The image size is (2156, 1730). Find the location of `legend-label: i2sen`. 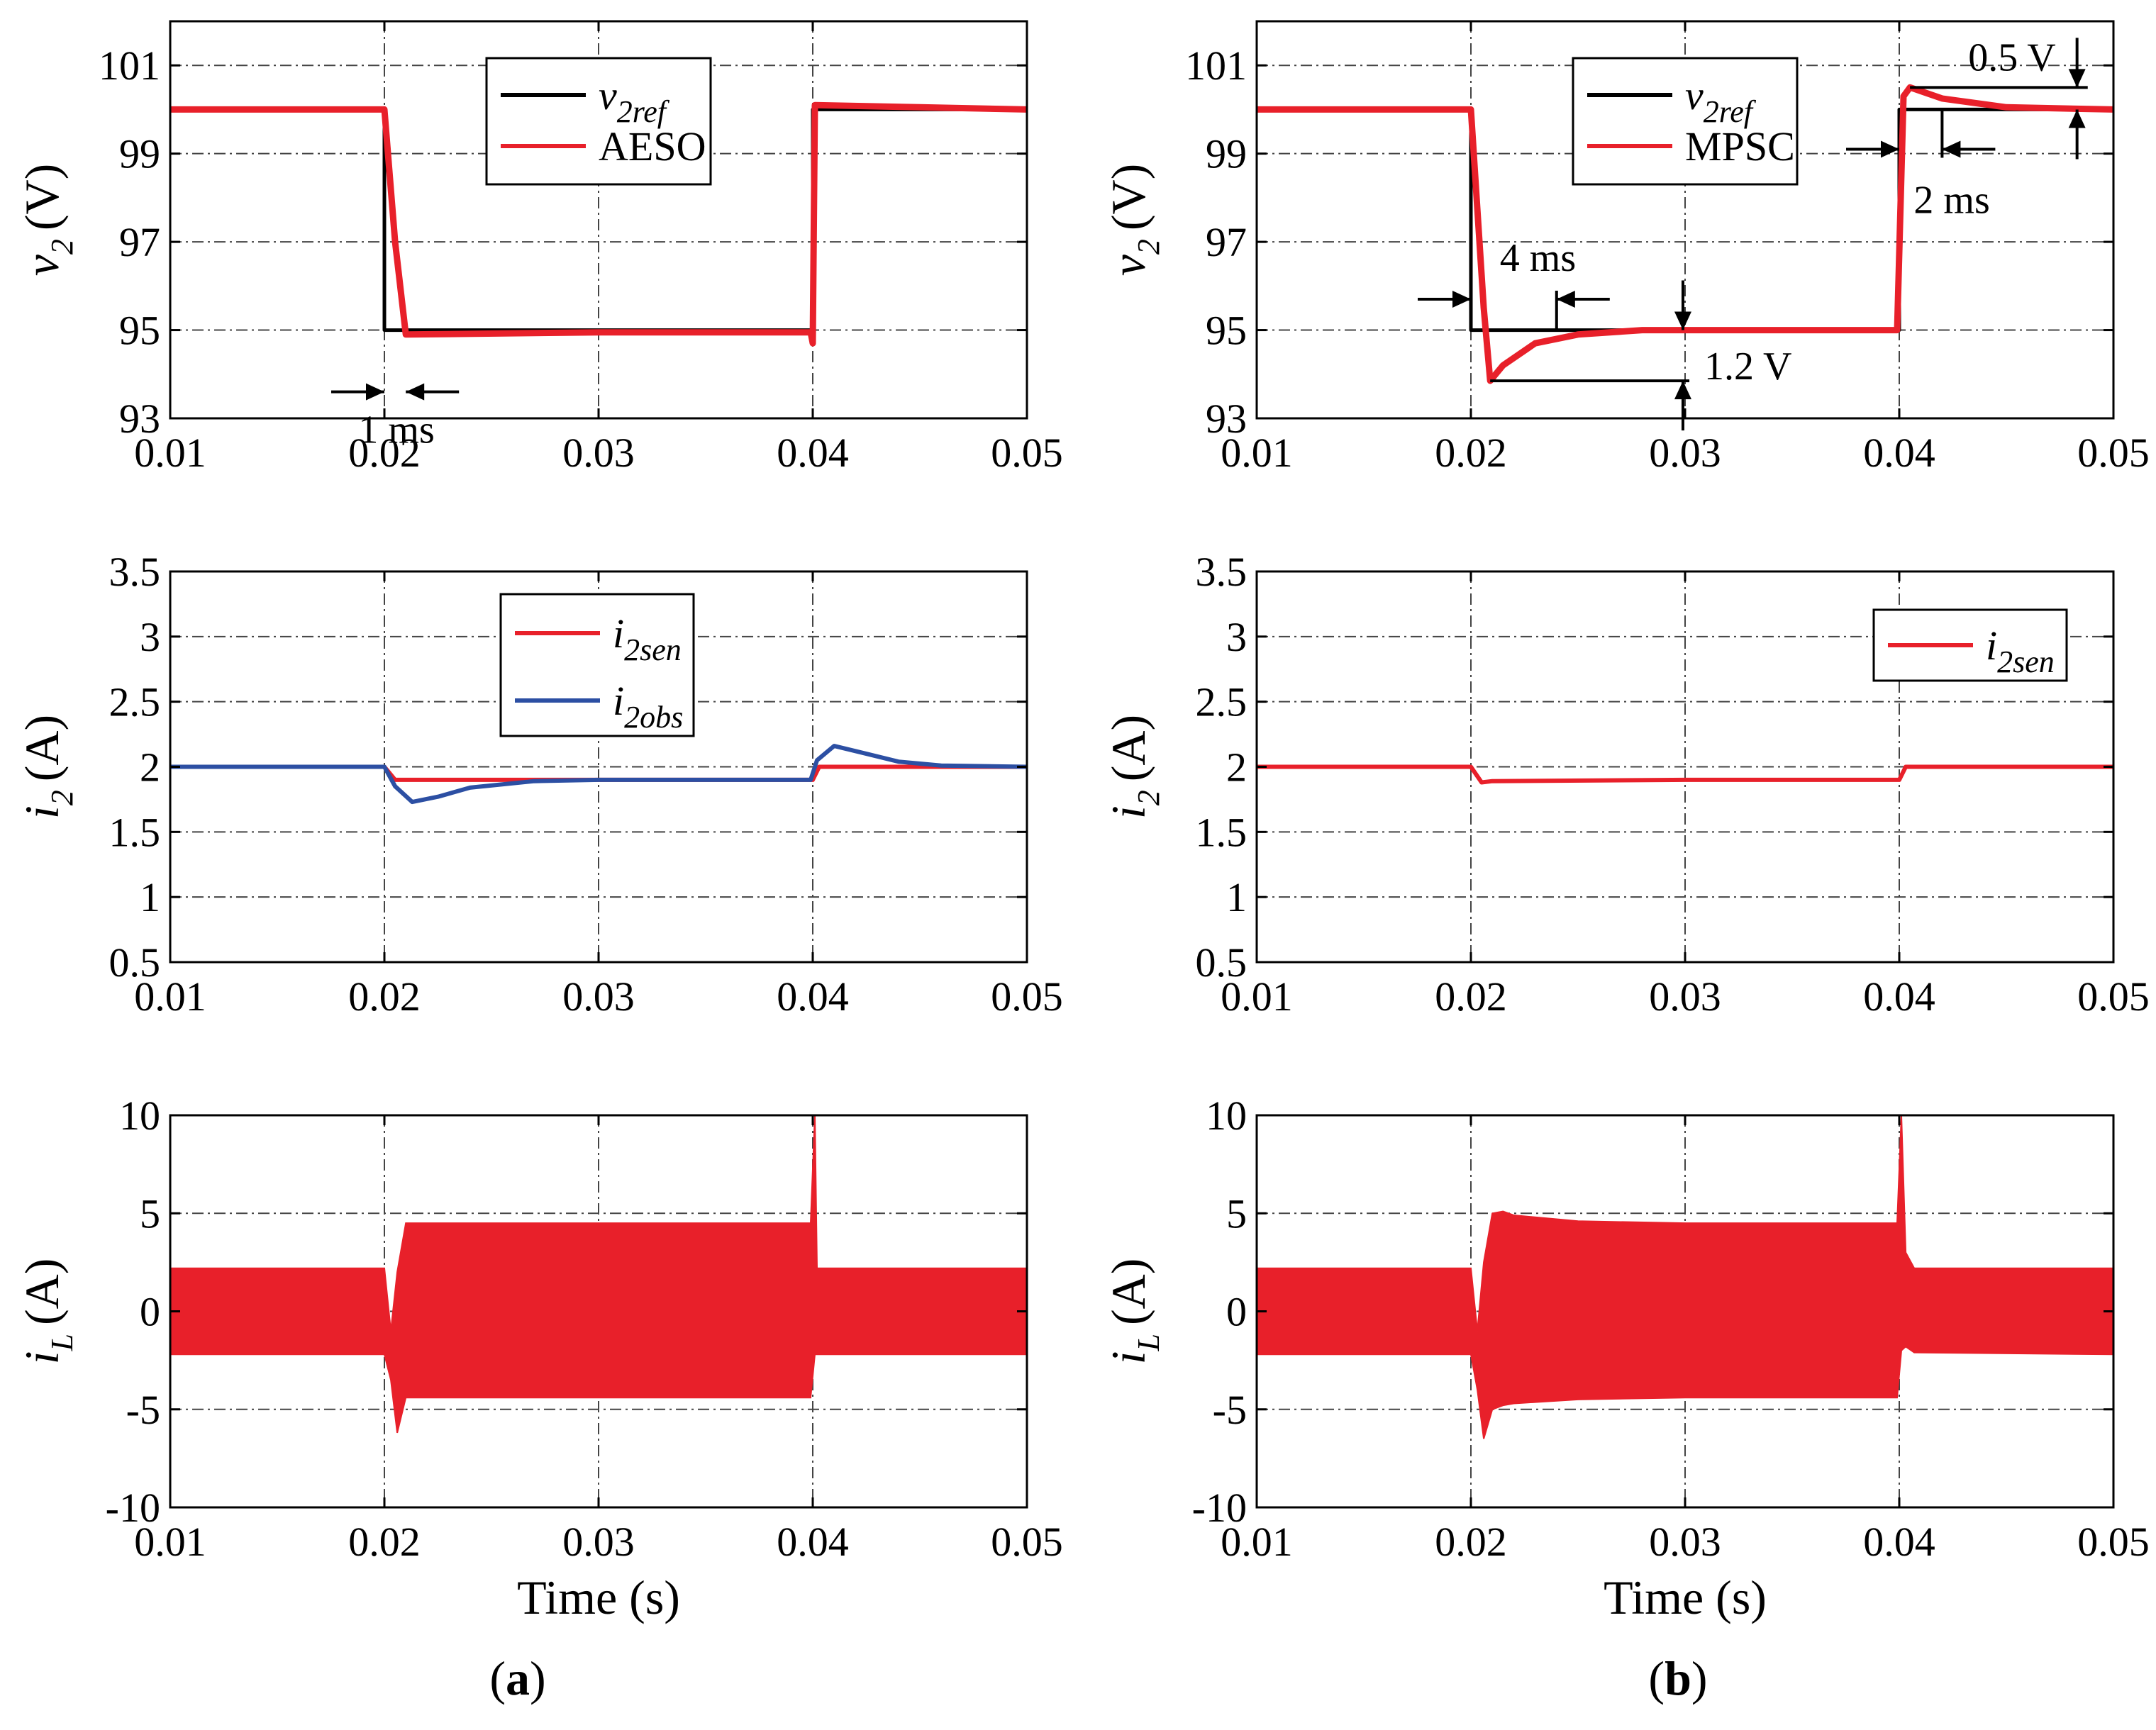

legend-label: i2sen is located at coordinates (647, 638).